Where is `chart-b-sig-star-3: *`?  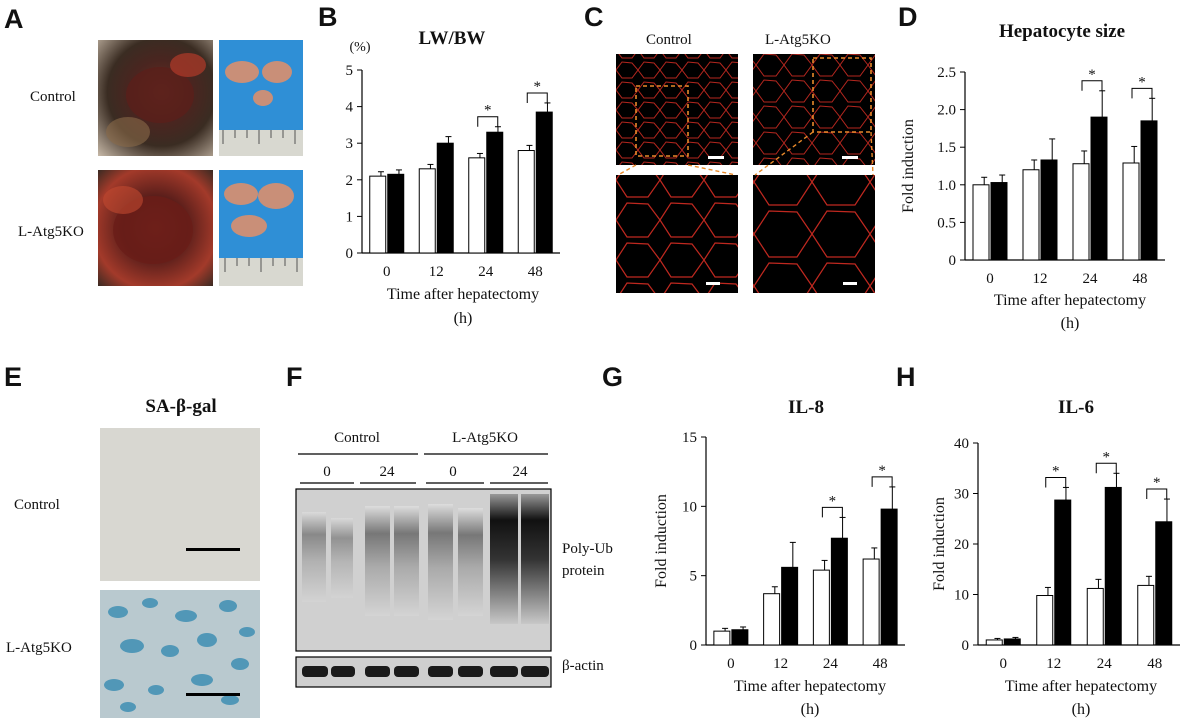
chart-b-sig-star-3: * is located at coordinates (538, 87).